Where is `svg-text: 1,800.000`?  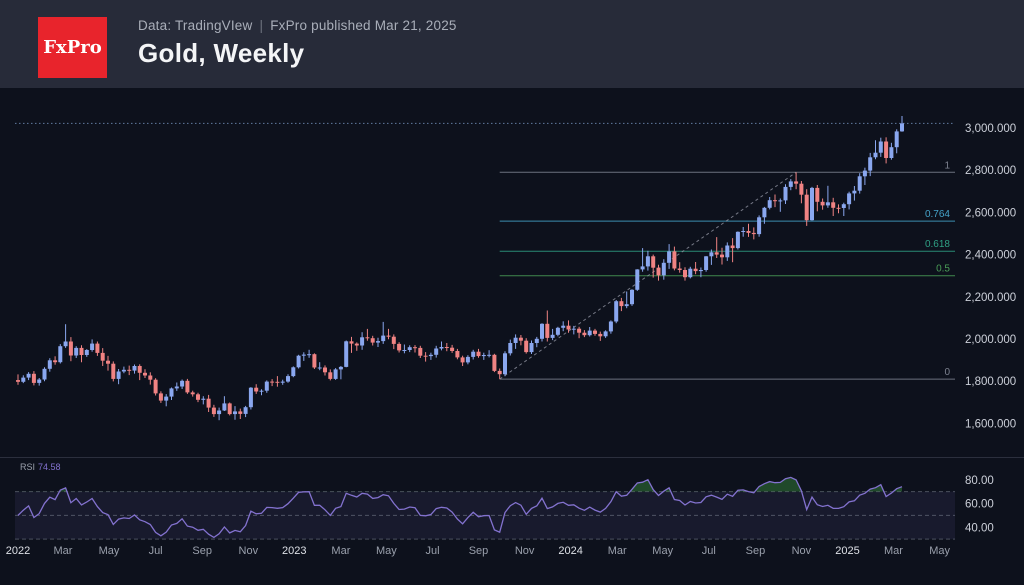
svg-text: 1,800.000 is located at coordinates (990, 382).